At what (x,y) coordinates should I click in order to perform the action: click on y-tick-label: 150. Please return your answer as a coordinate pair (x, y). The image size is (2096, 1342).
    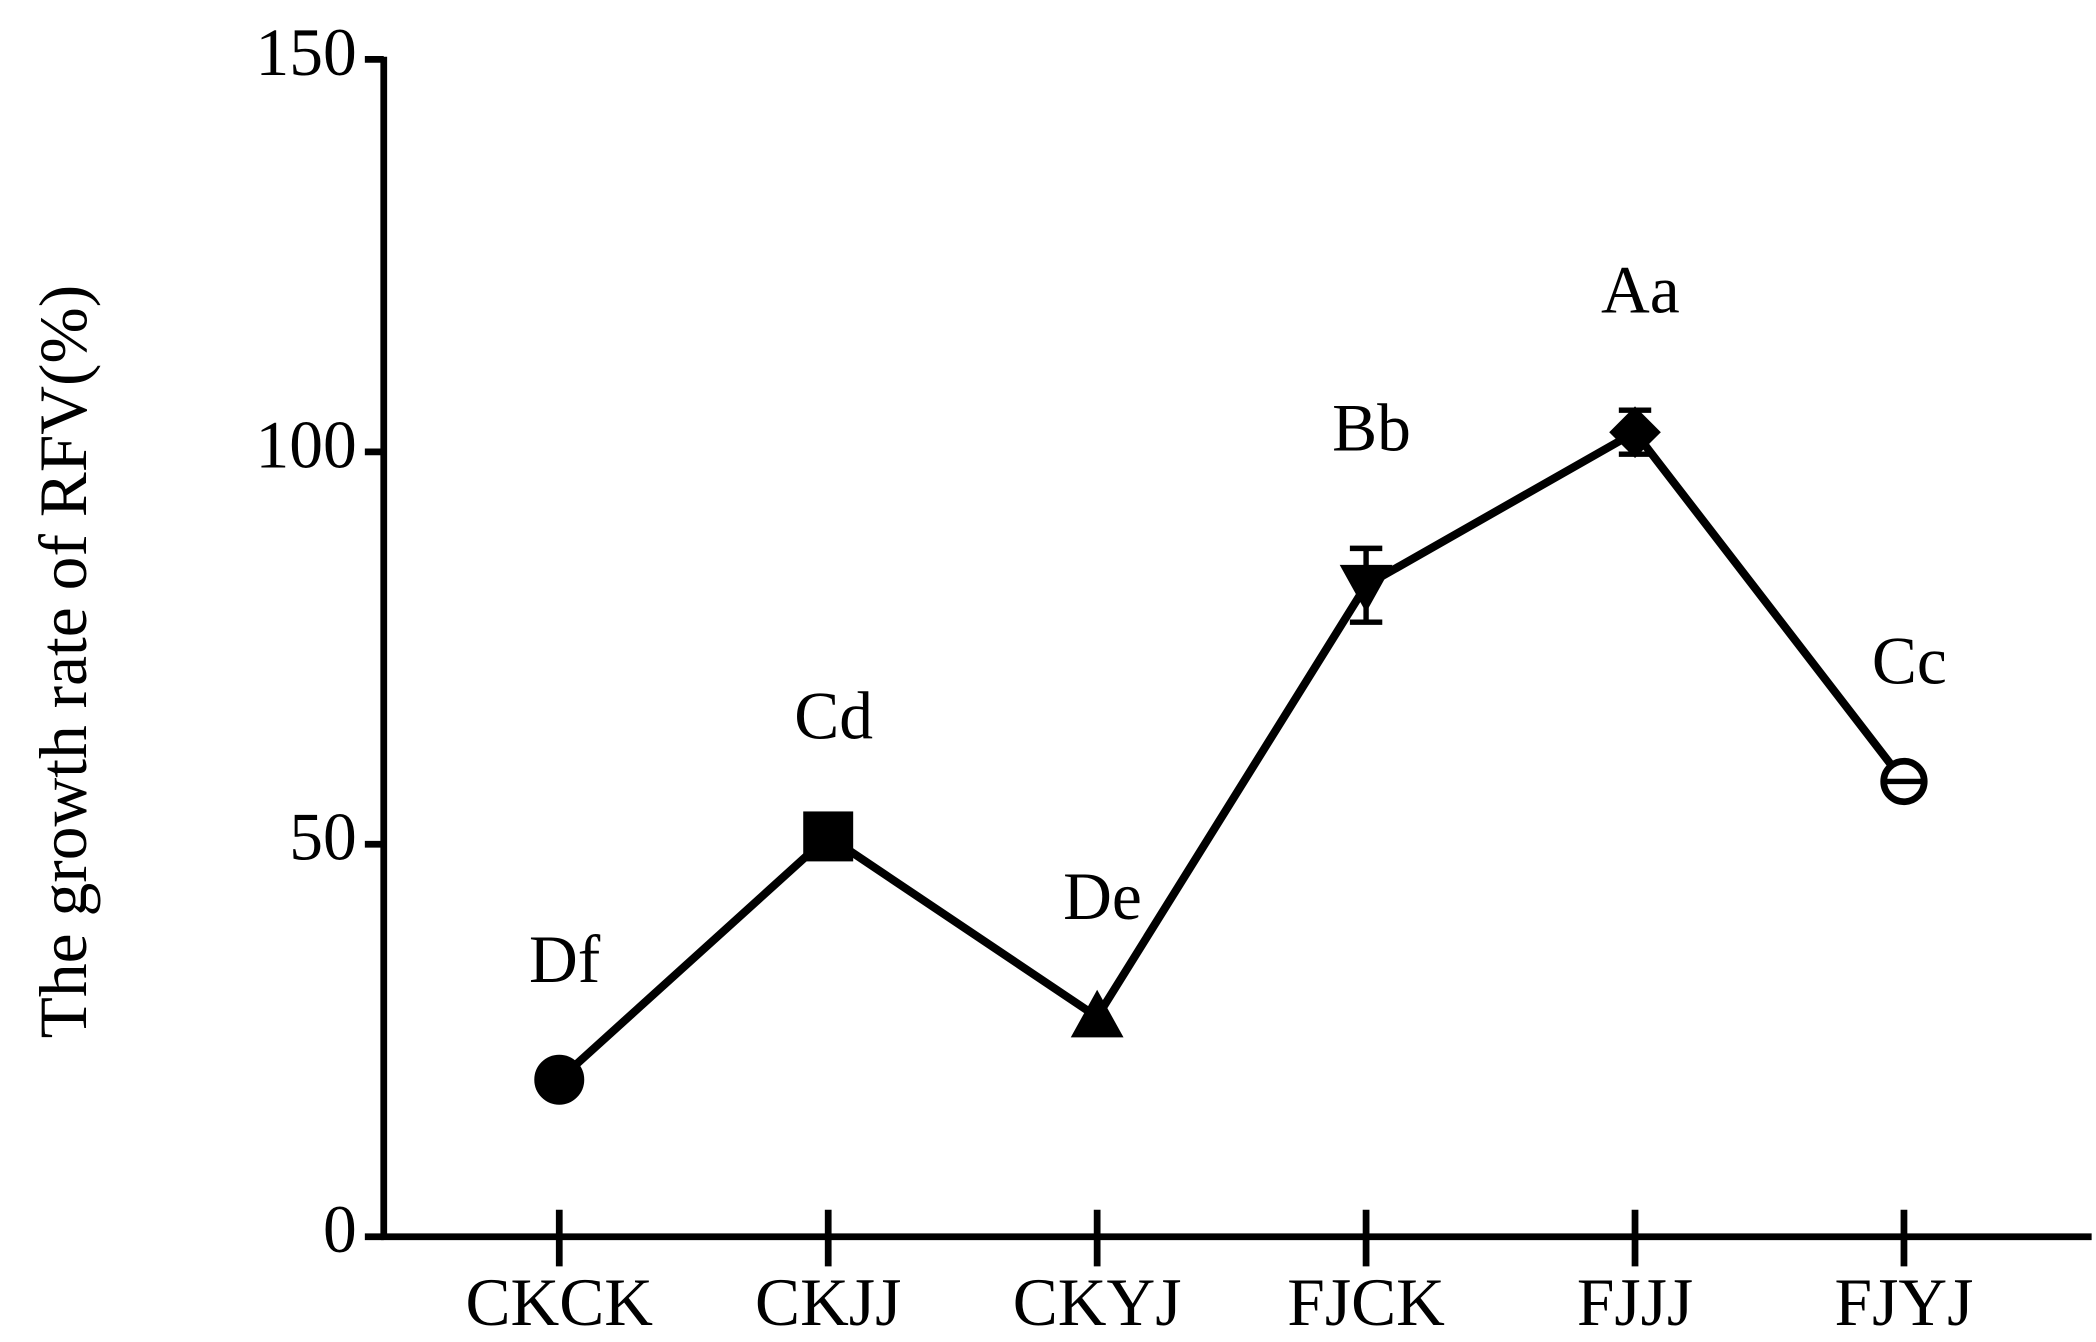
    Looking at the image, I should click on (305, 52).